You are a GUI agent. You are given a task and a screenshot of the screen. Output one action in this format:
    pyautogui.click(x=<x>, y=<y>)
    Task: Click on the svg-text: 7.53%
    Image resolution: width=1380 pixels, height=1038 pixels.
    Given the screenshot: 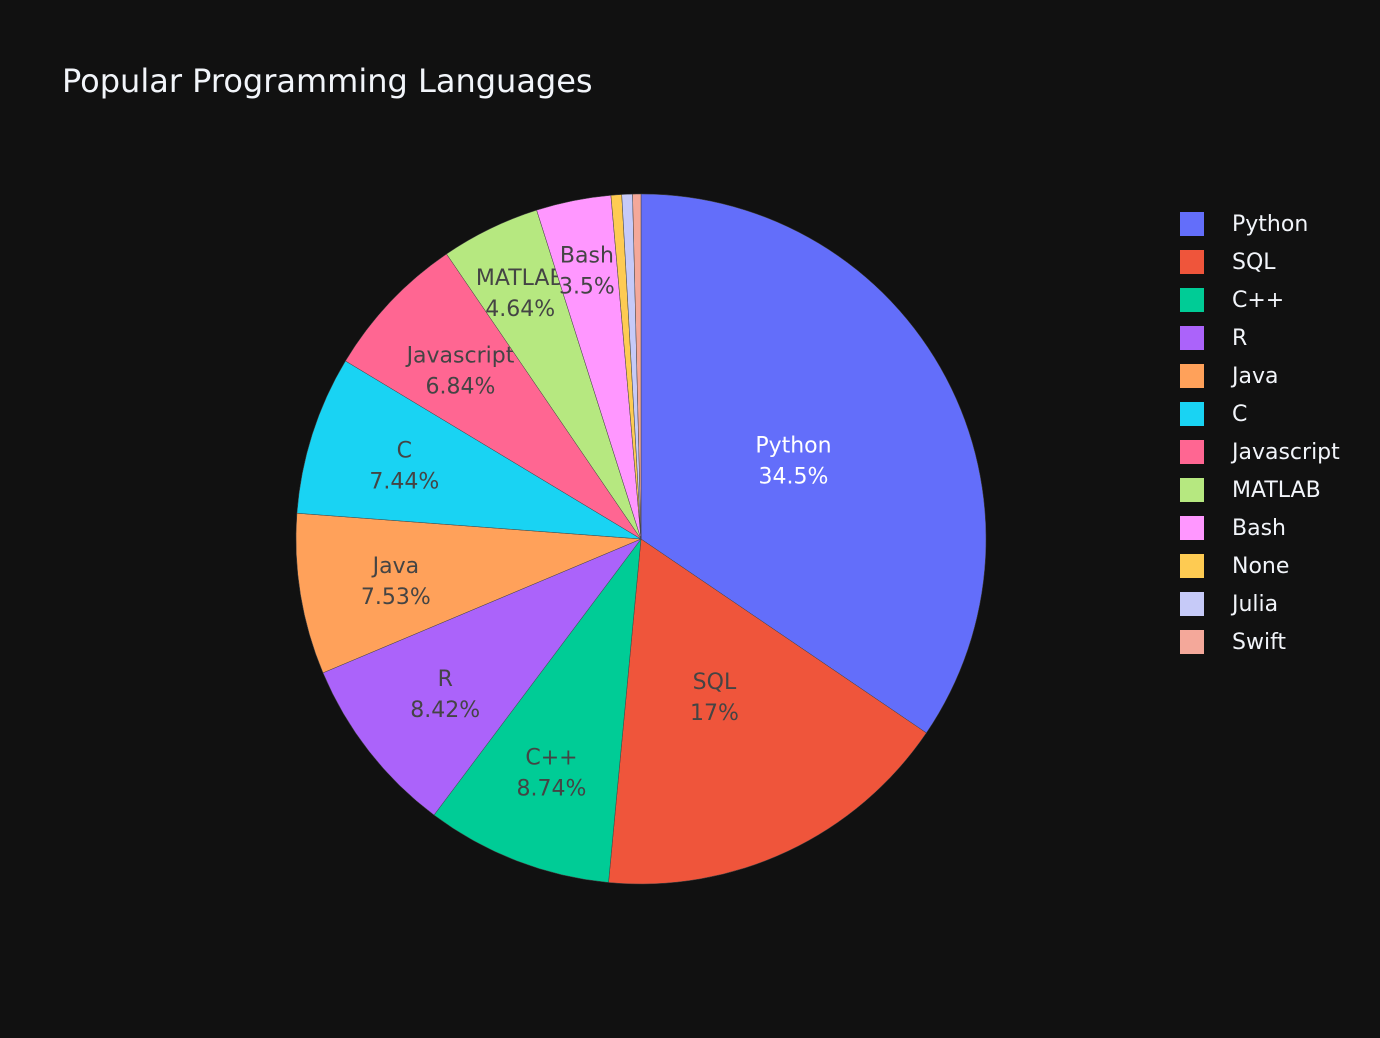 What is the action you would take?
    pyautogui.click(x=396, y=597)
    